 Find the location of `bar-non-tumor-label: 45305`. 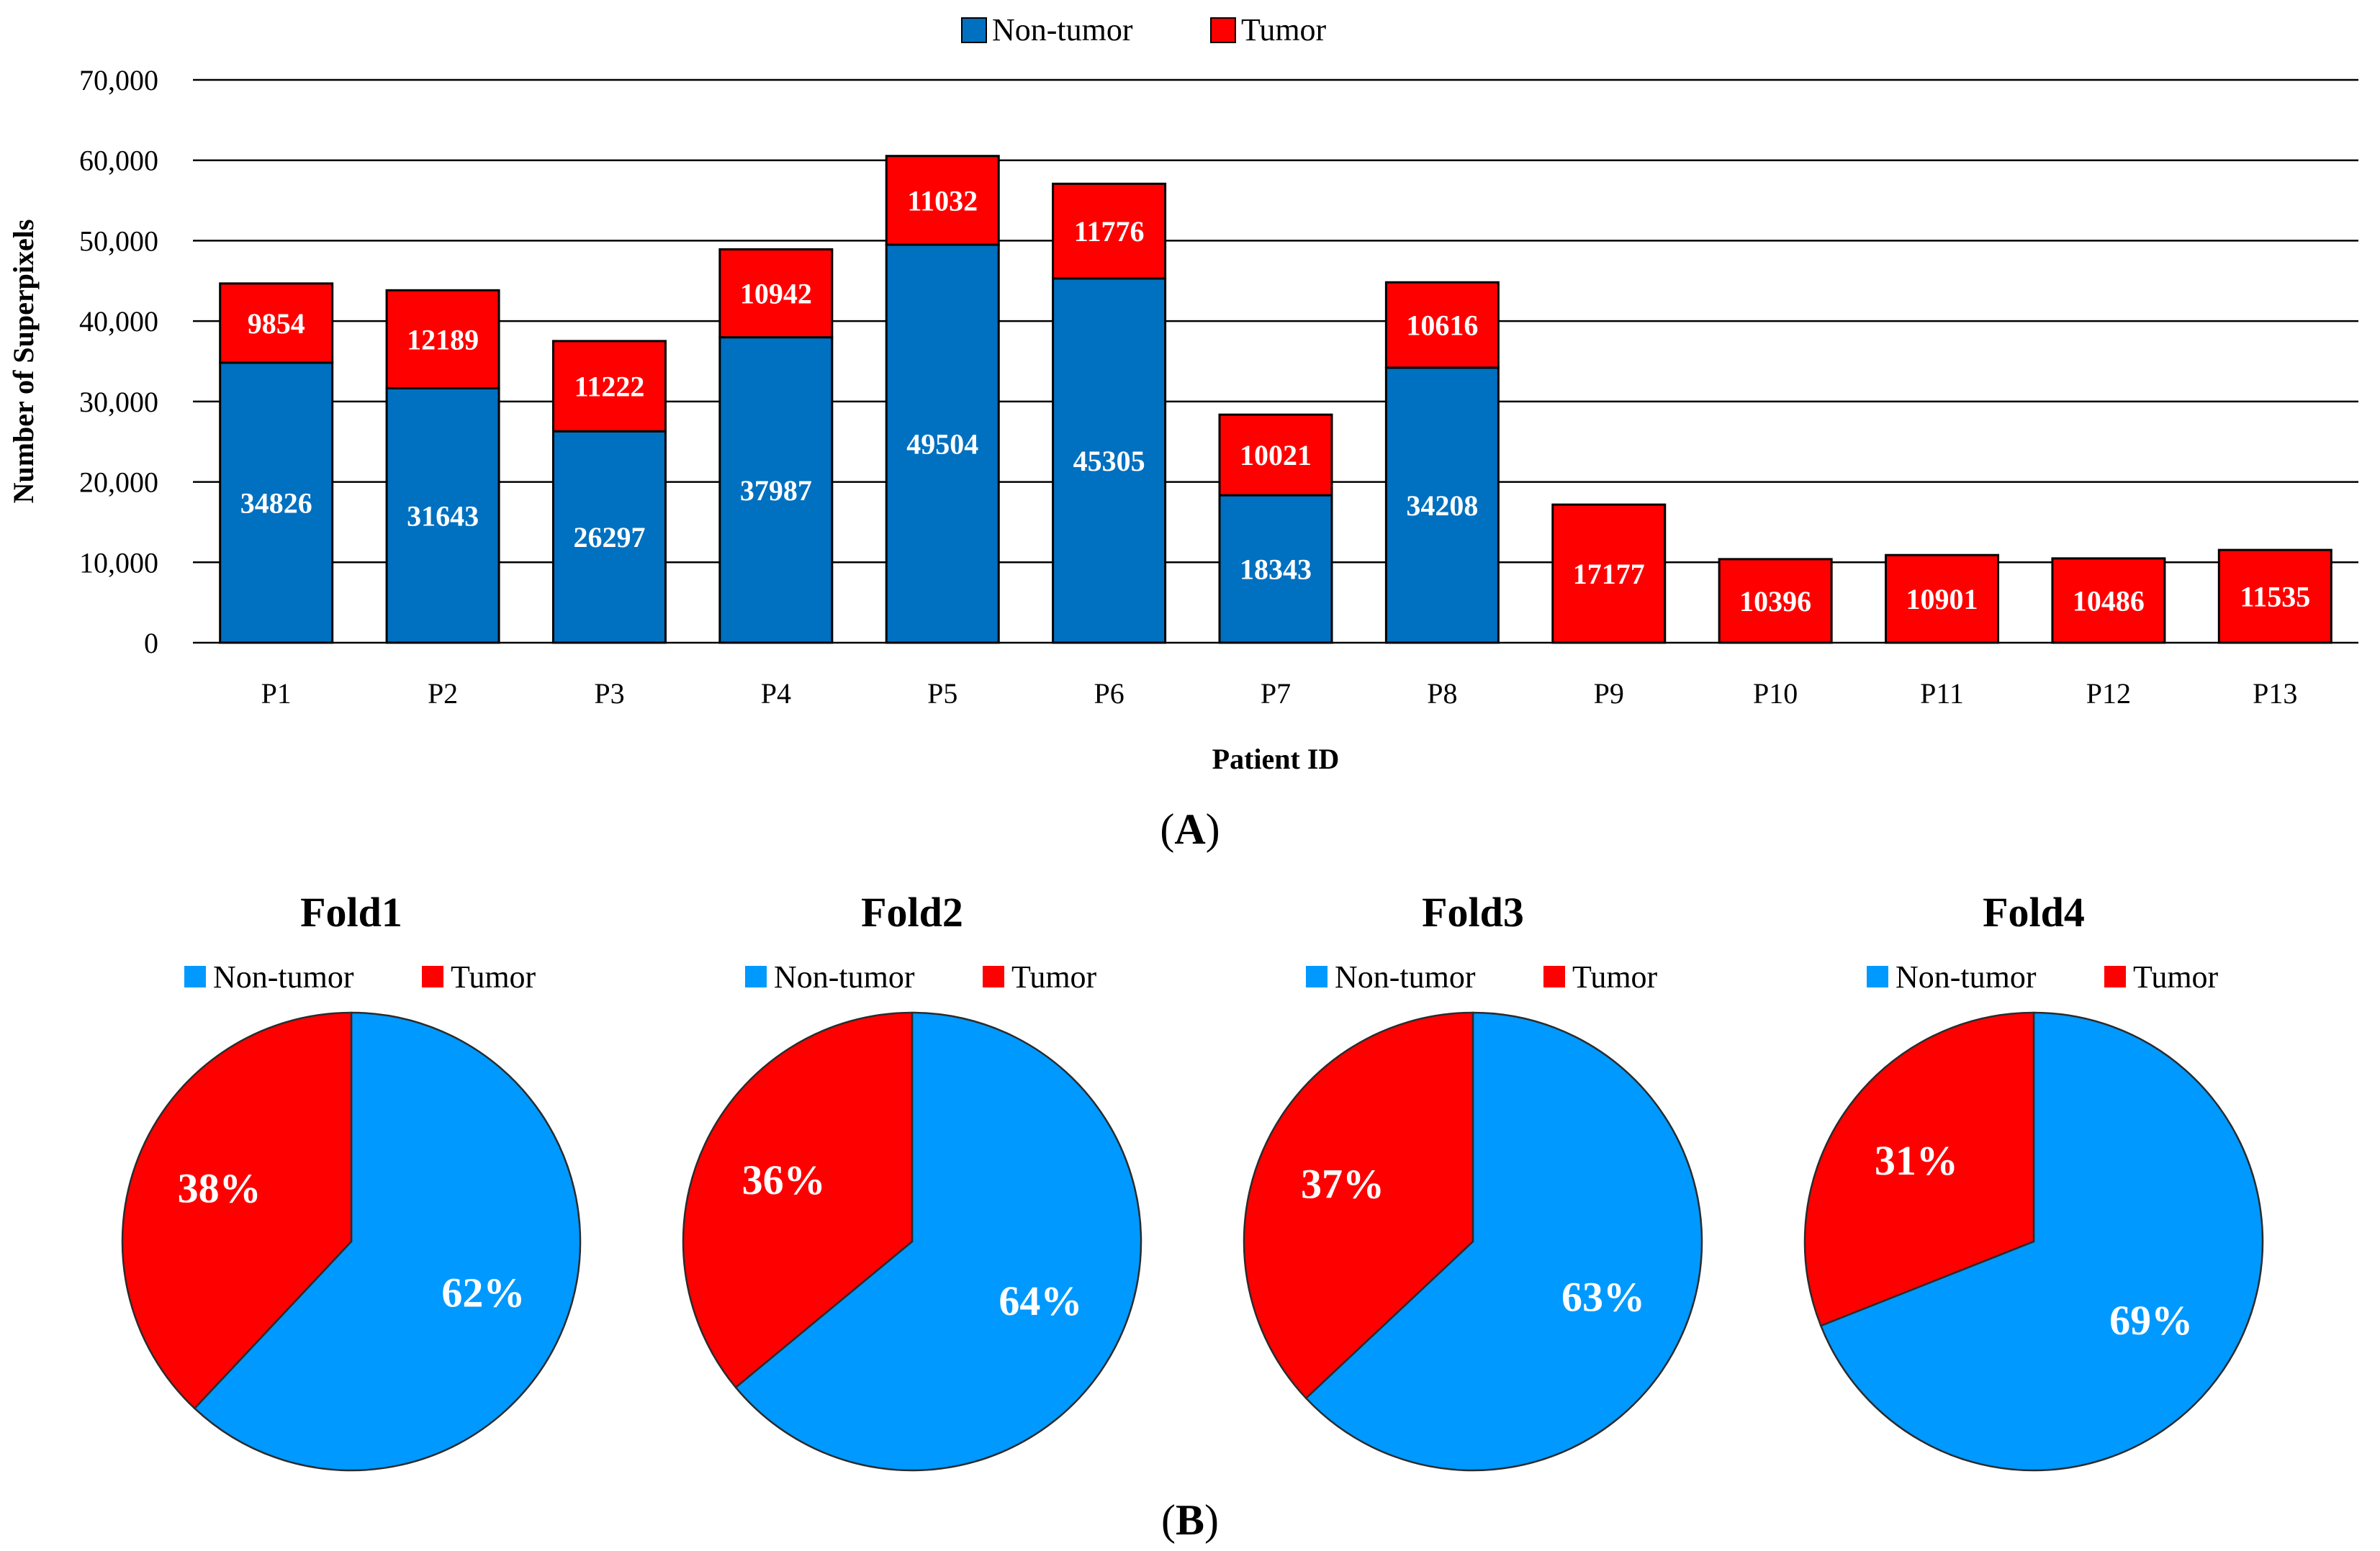

bar-non-tumor-label: 45305 is located at coordinates (1109, 461).